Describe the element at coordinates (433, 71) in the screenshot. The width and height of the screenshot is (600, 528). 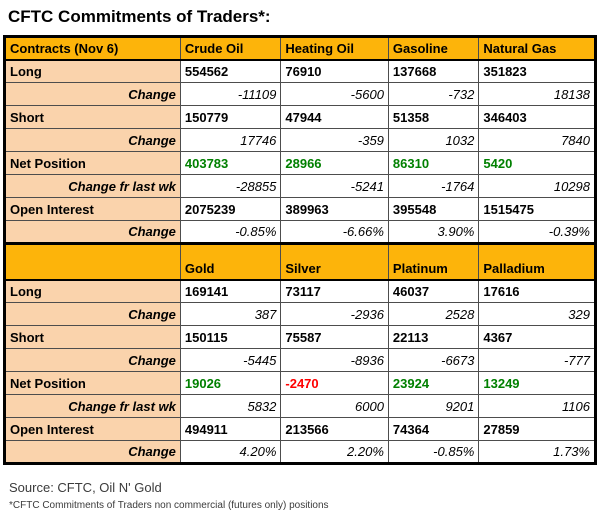
I see `cell-value: 137668` at that location.